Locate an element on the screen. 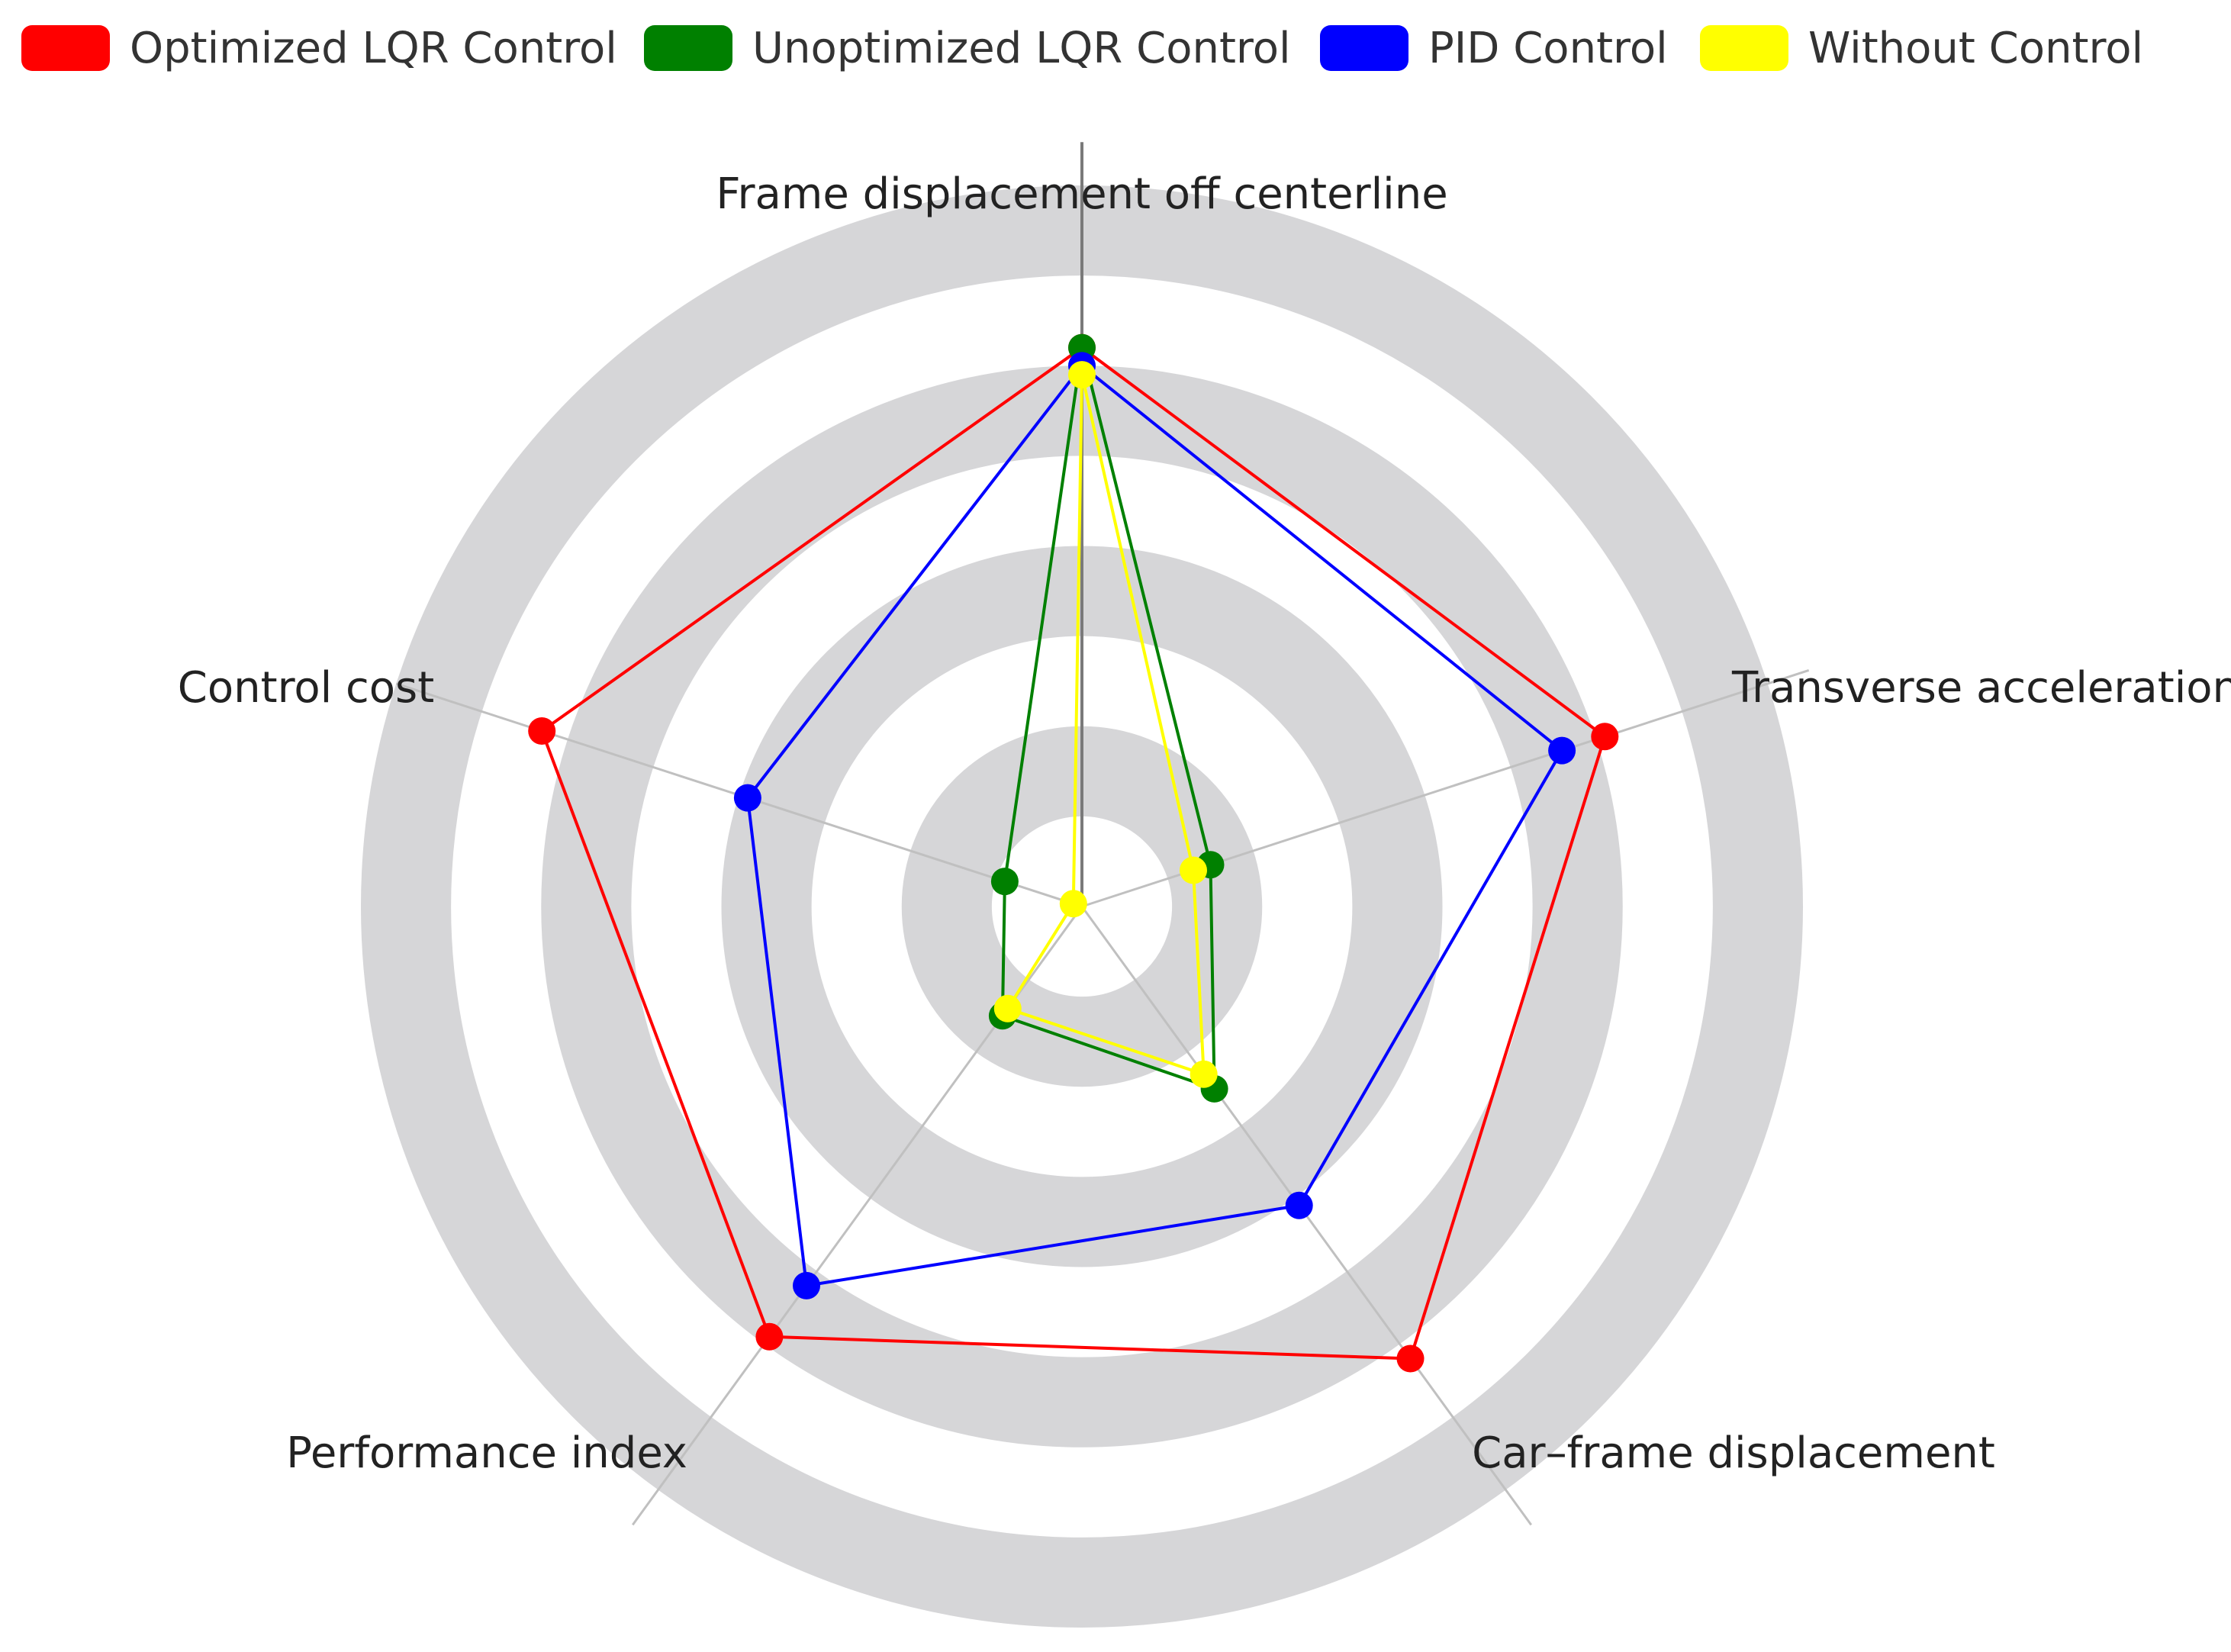  axis-label-car-frame-displacement: Car–frame displacement is located at coordinates (1733, 1453).